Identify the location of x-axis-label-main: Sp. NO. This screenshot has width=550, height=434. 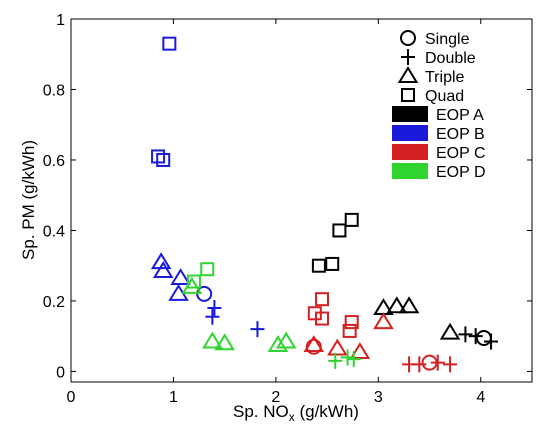
(261, 411).